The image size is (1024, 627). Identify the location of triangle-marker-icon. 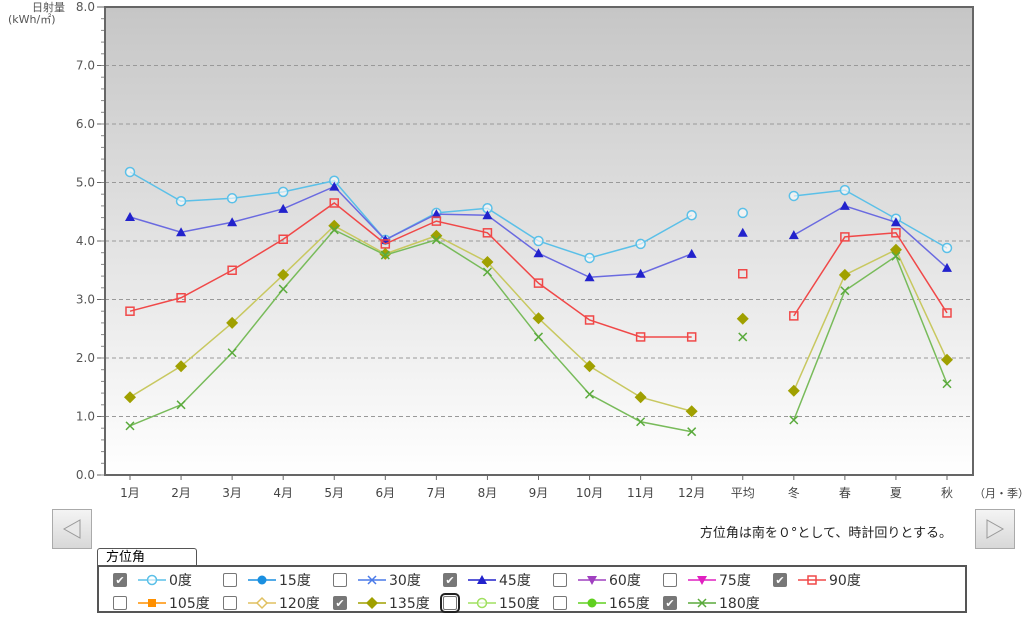
(482, 579).